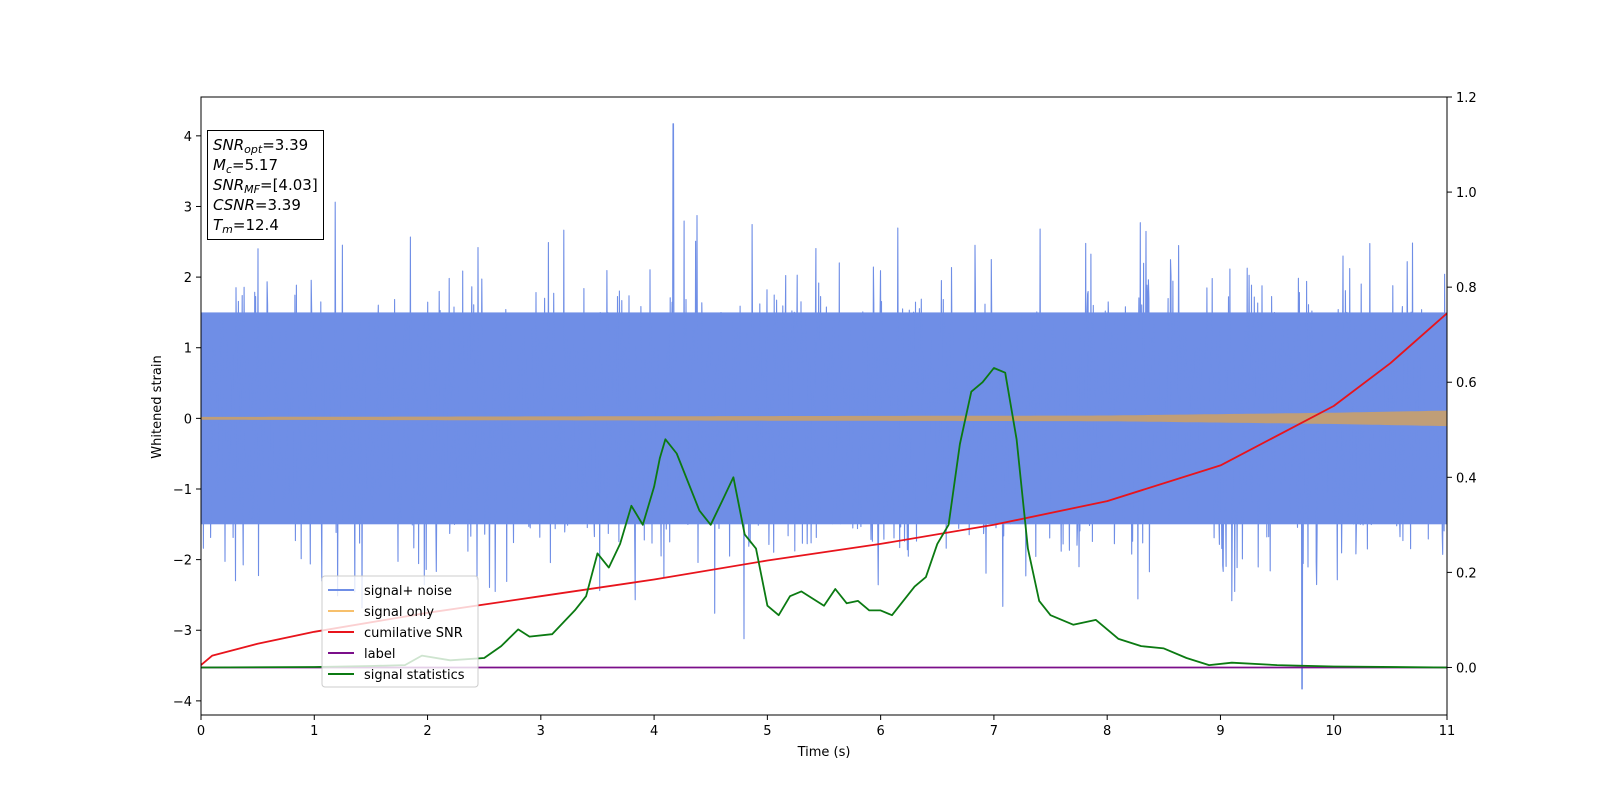  I want to click on legend-label-cumilative-snr: cumilative SNR, so click(413, 633).